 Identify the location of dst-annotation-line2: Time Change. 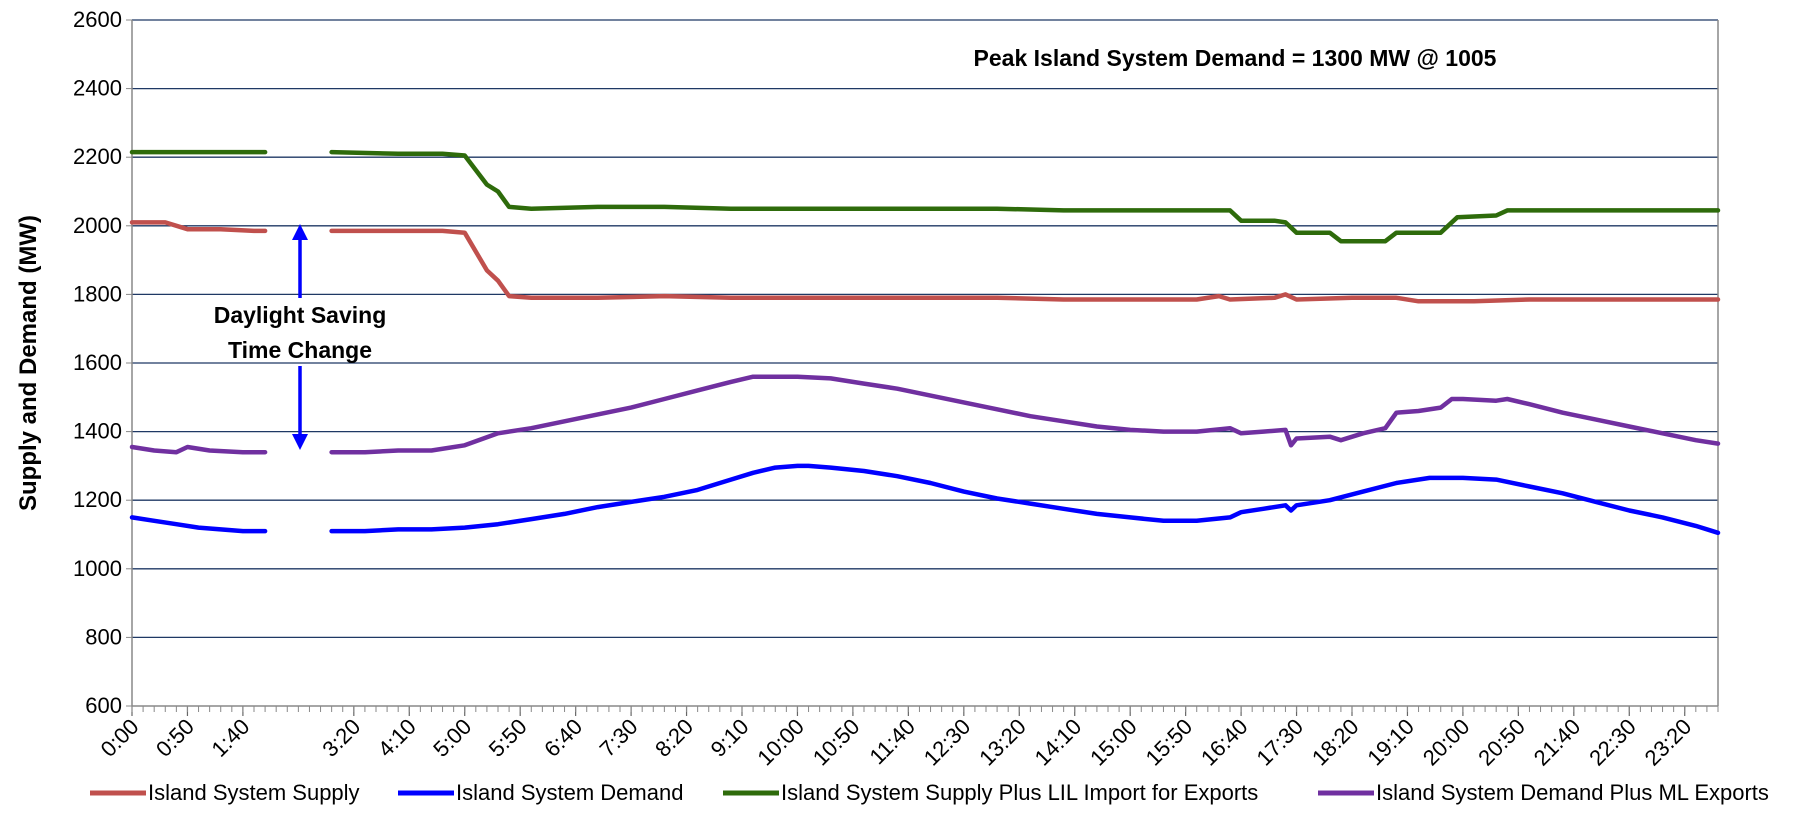
(300, 350).